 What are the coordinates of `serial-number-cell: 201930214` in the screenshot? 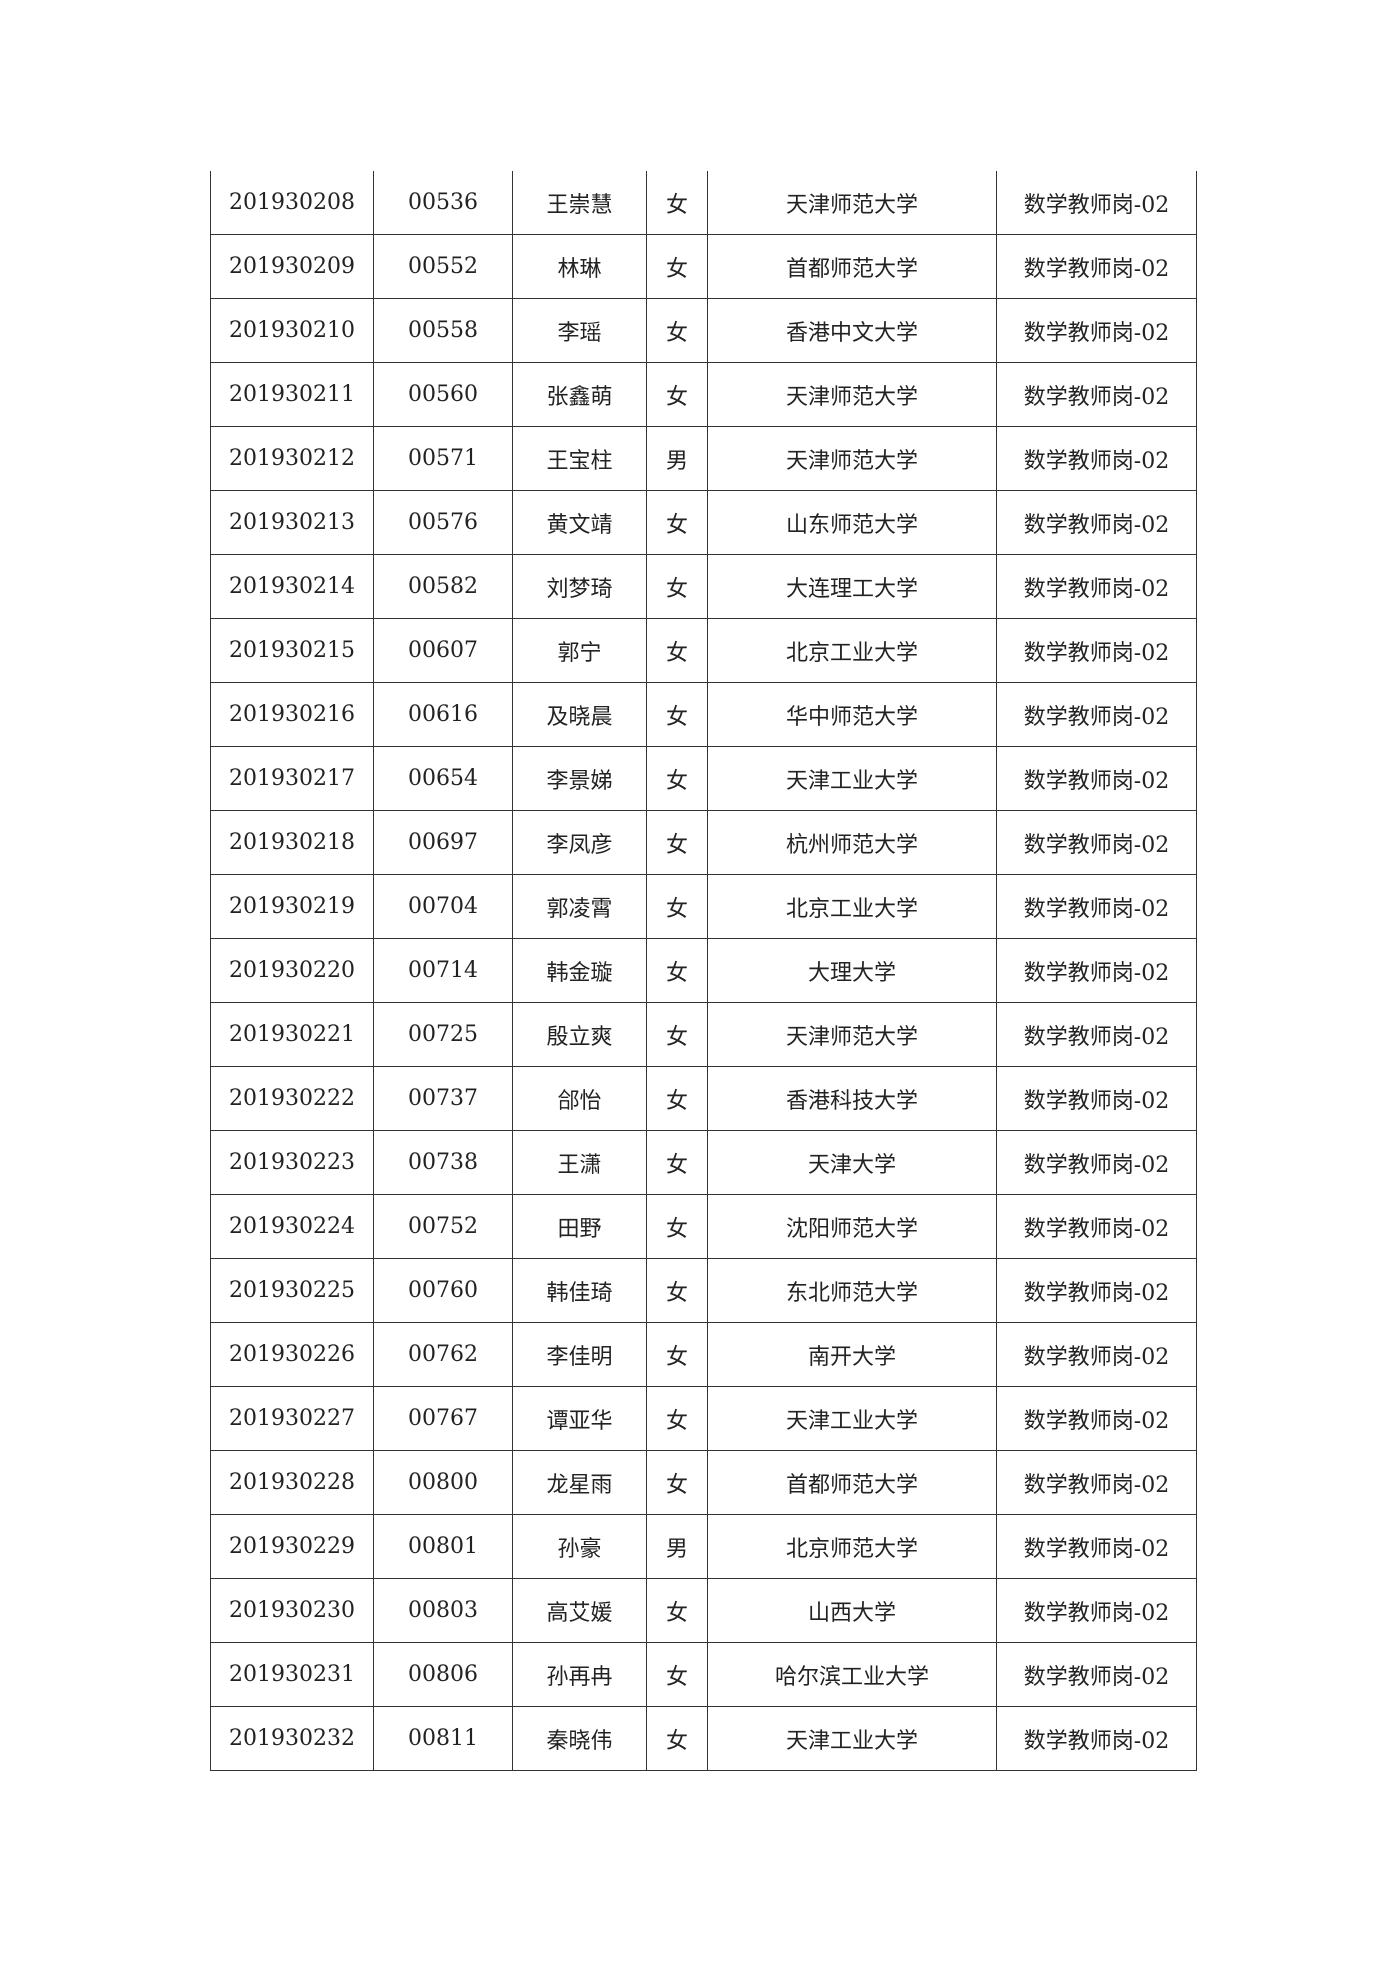 It's located at (292, 586).